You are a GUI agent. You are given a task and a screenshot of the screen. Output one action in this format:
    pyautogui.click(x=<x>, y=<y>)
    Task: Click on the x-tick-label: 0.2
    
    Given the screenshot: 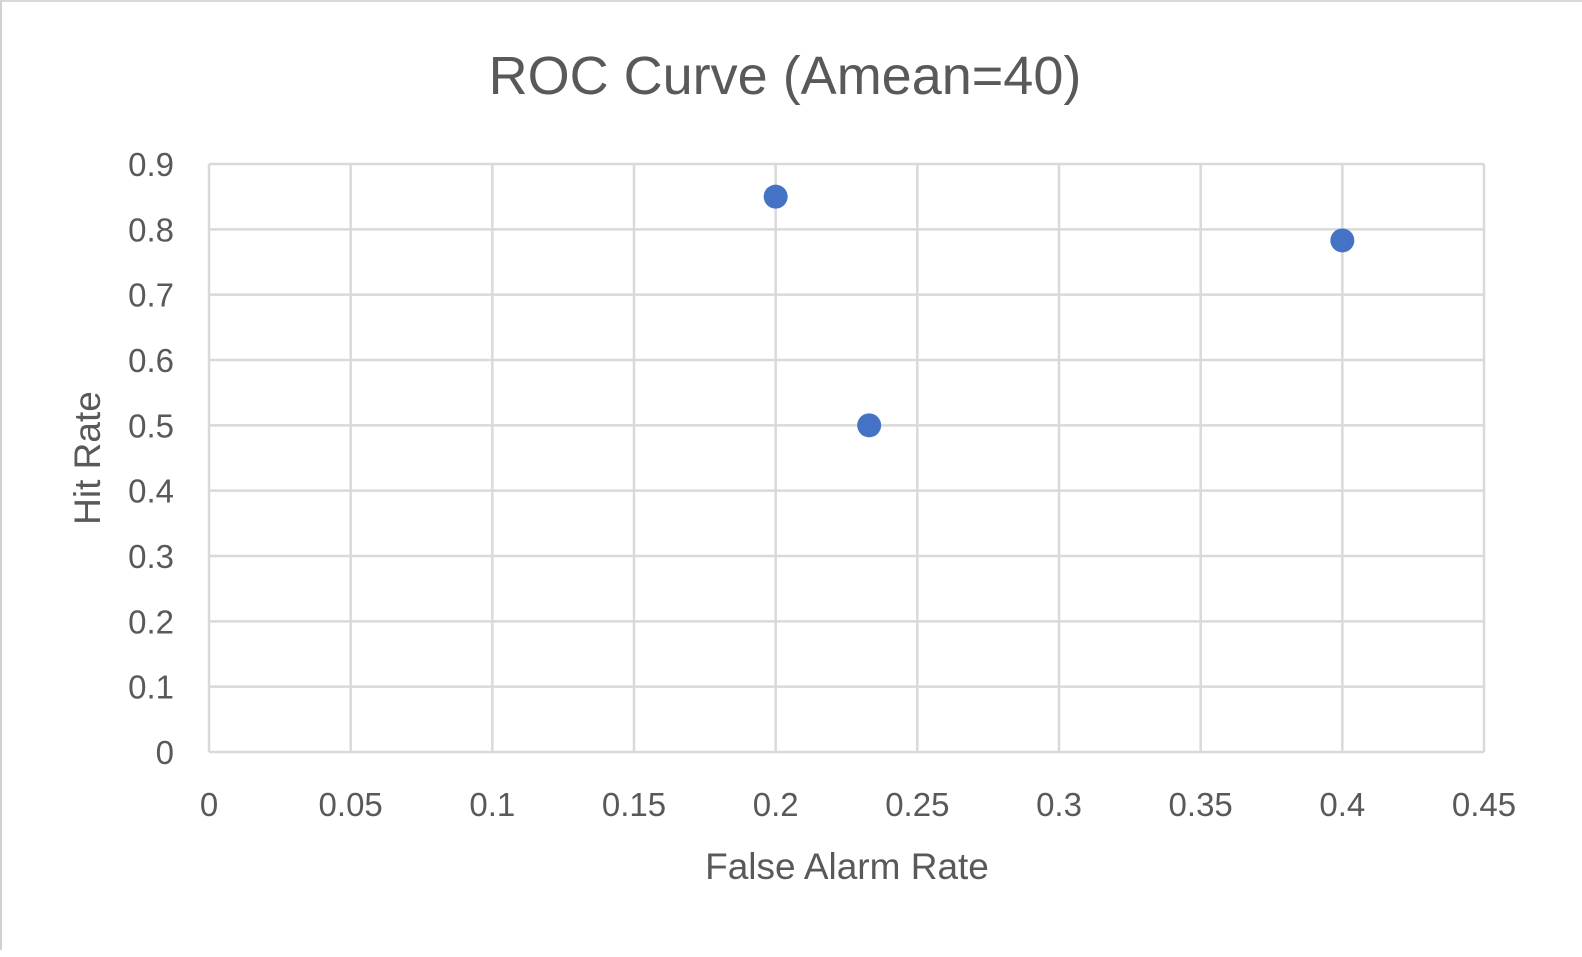 What is the action you would take?
    pyautogui.click(x=776, y=804)
    